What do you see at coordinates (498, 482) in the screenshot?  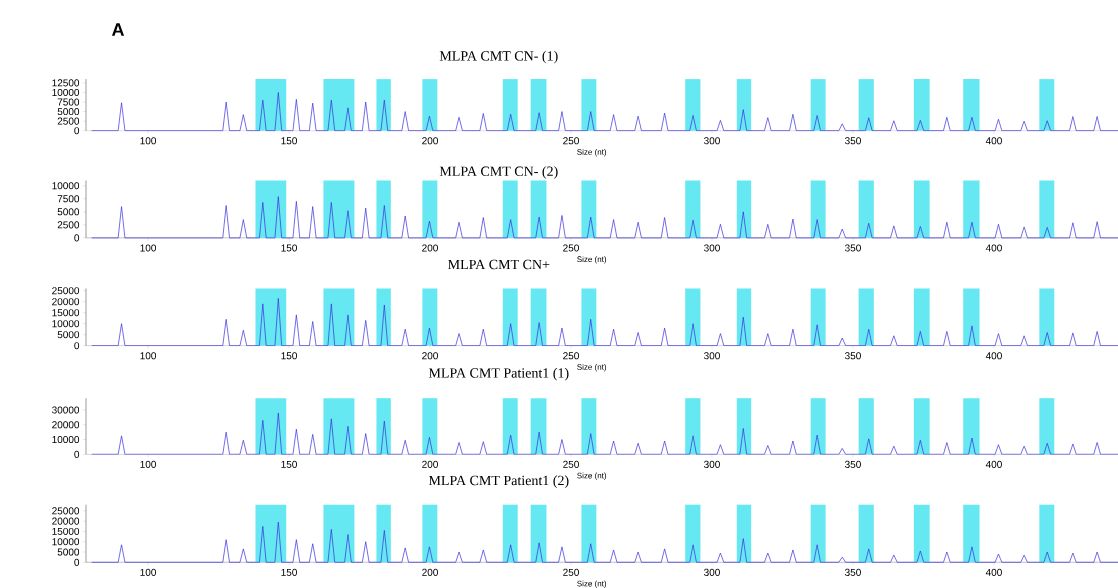 I see `chart-title: MLPA CMT Patient1 (2)` at bounding box center [498, 482].